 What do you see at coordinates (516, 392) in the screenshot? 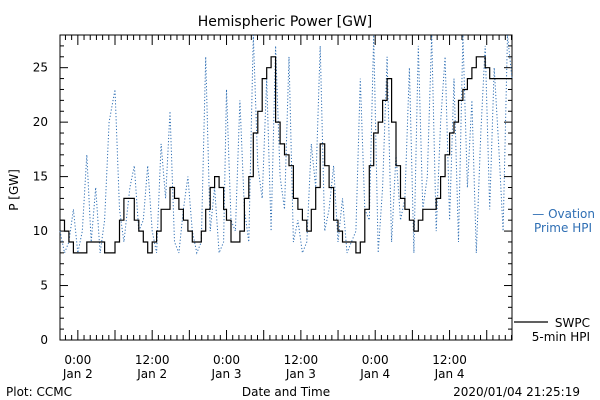
I see `footer-timestamp: 2020/01/04 21:25:19` at bounding box center [516, 392].